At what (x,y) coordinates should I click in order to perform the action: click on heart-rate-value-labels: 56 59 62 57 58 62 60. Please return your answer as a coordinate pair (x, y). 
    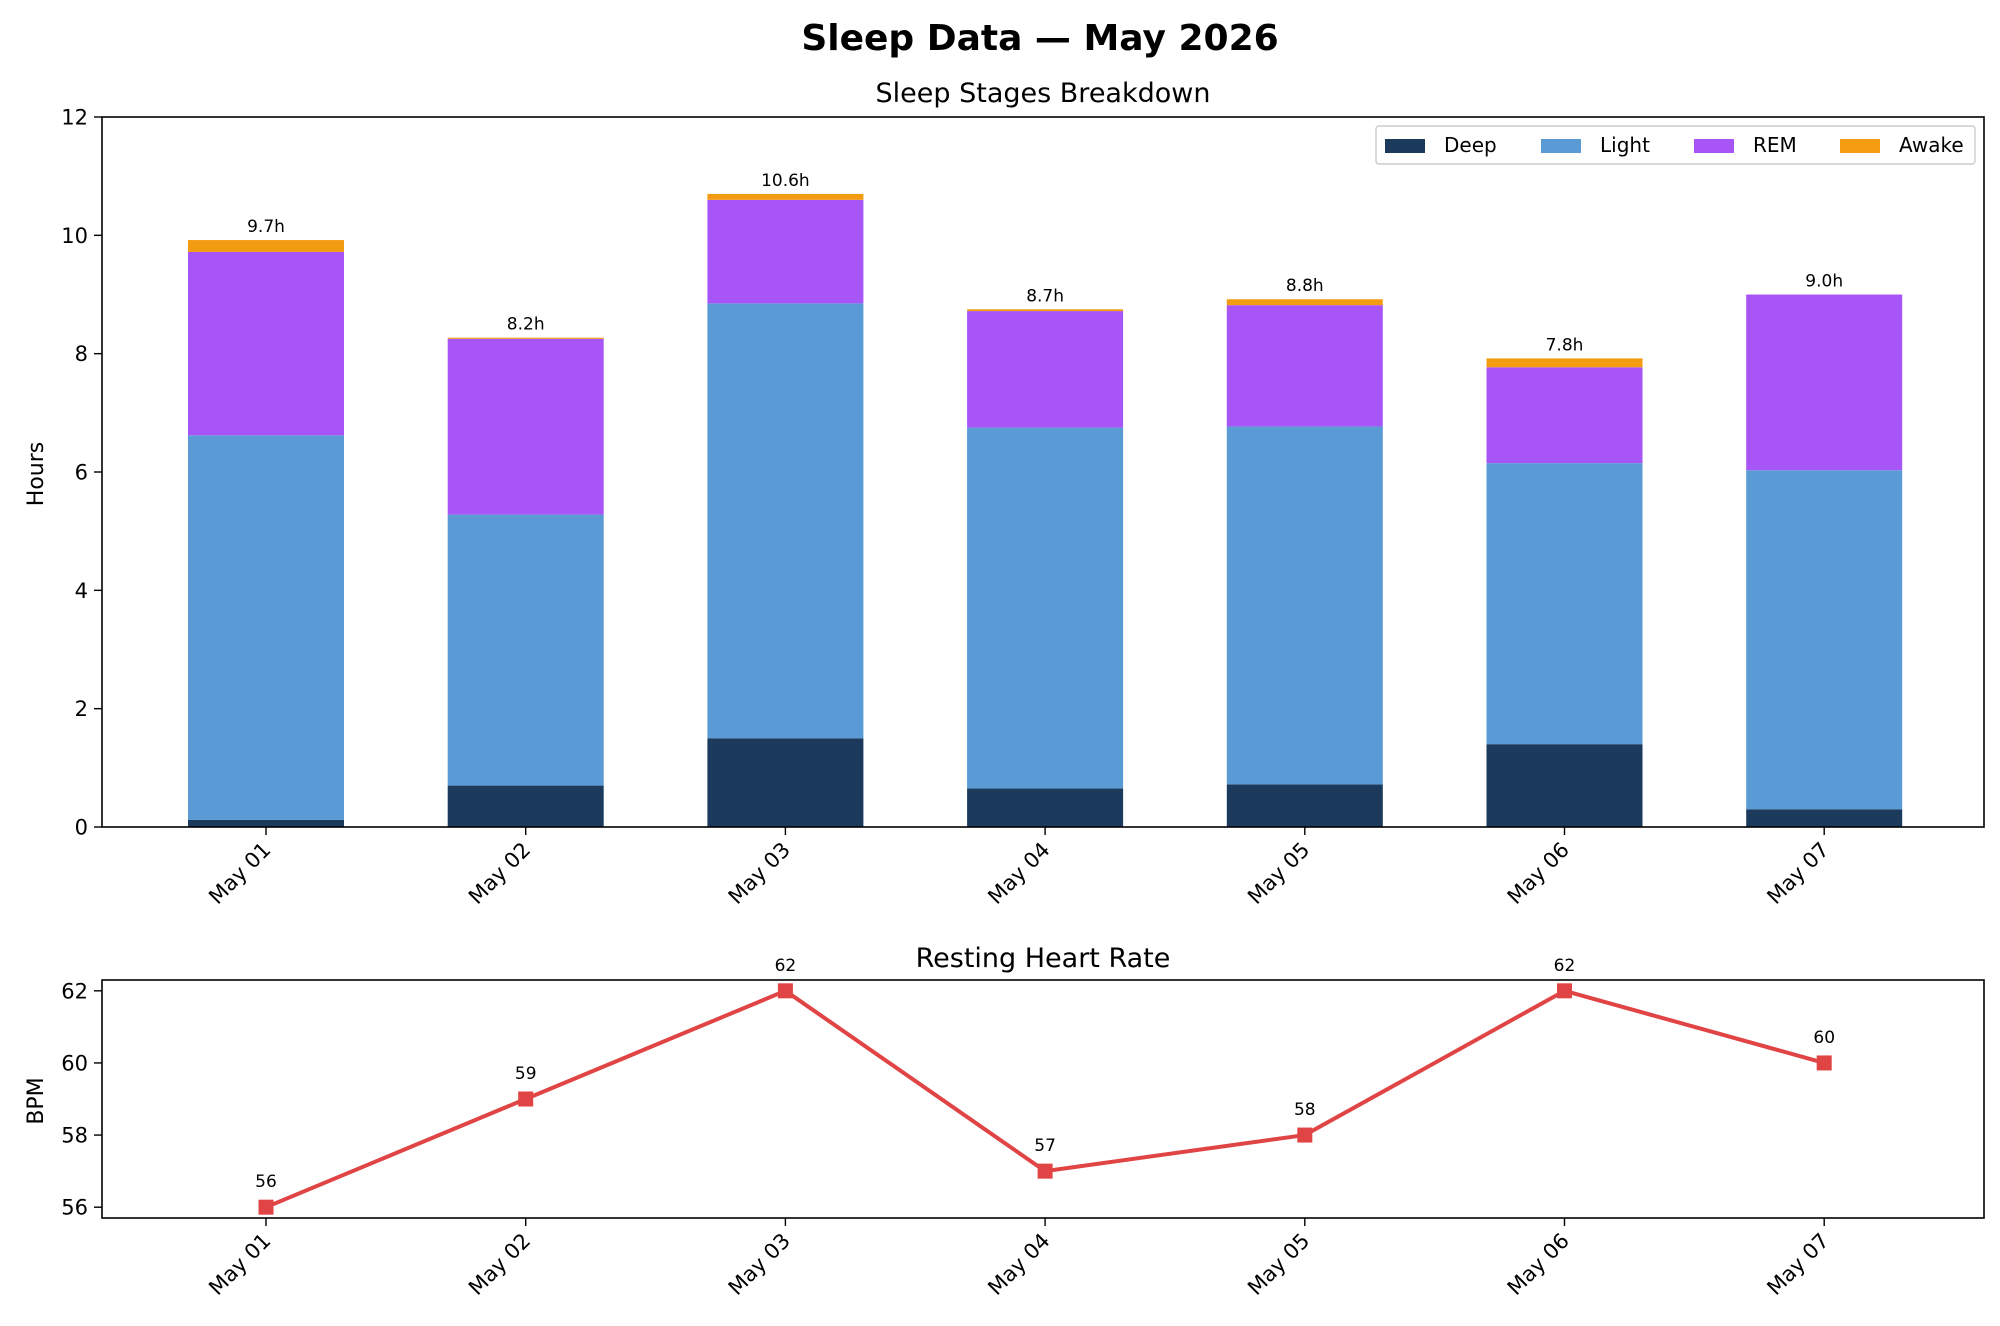
    Looking at the image, I should click on (1045, 1074).